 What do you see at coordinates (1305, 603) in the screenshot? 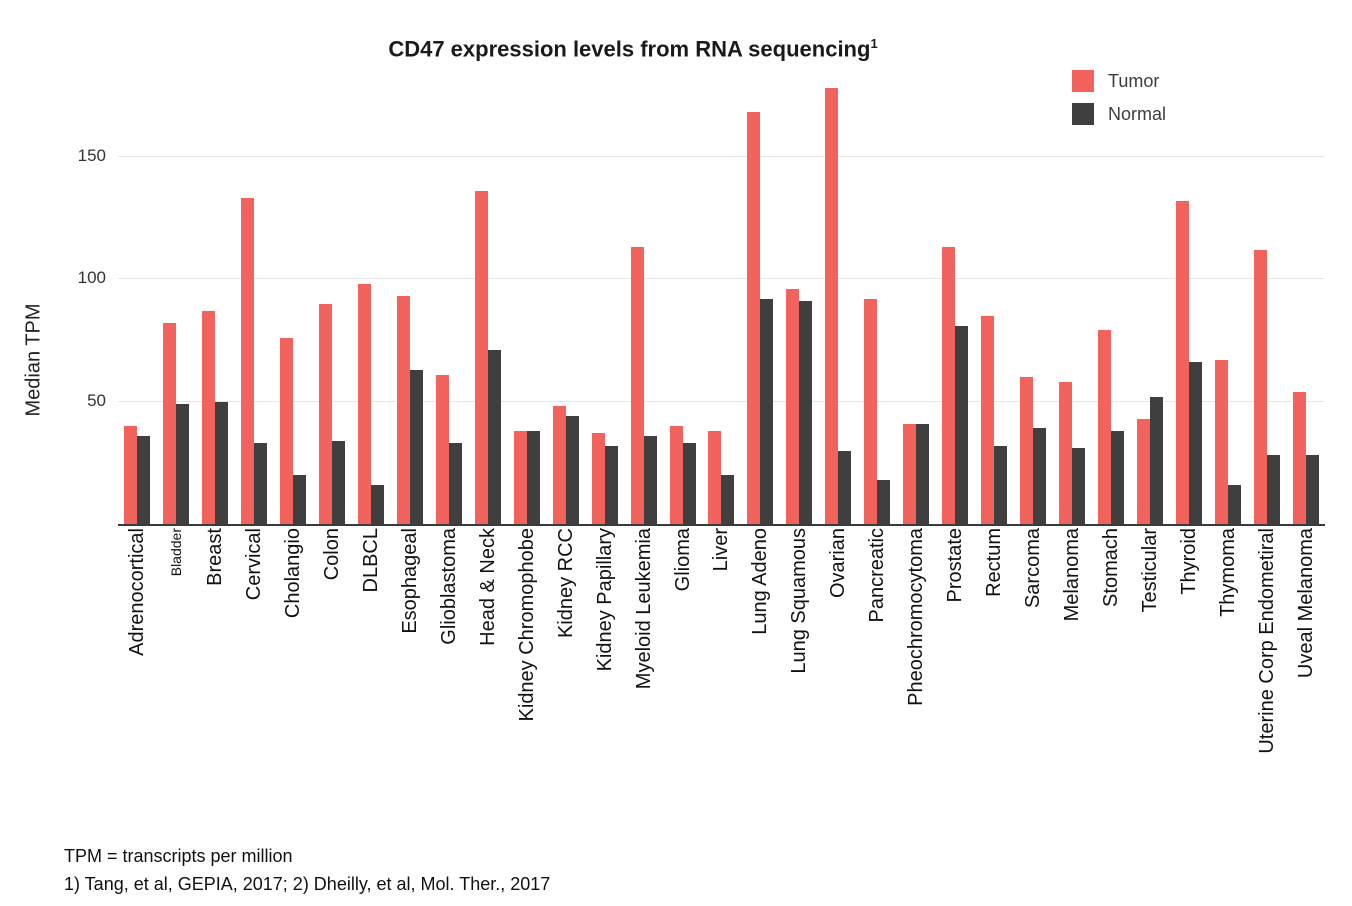
I see `x-label-uveal-melanoma: Uveal Melanoma` at bounding box center [1305, 603].